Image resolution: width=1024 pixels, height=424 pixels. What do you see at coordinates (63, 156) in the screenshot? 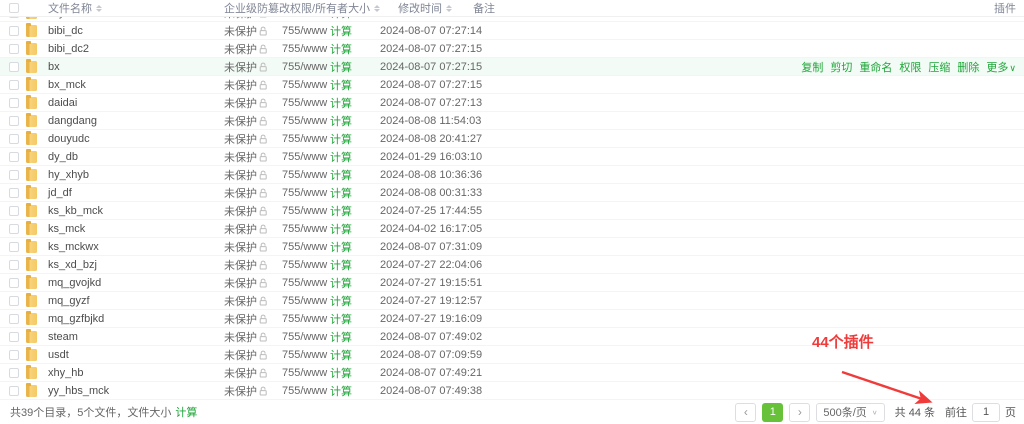
I see `file-name: dy_db` at bounding box center [63, 156].